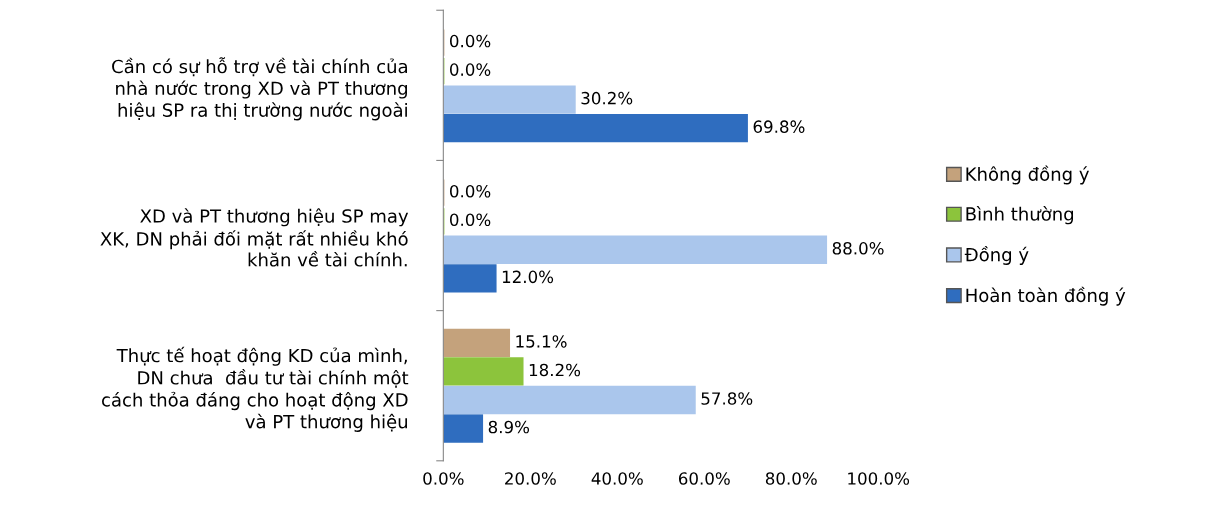  Describe the element at coordinates (879, 478) in the screenshot. I see `x-tick-label: 100.0%` at that location.